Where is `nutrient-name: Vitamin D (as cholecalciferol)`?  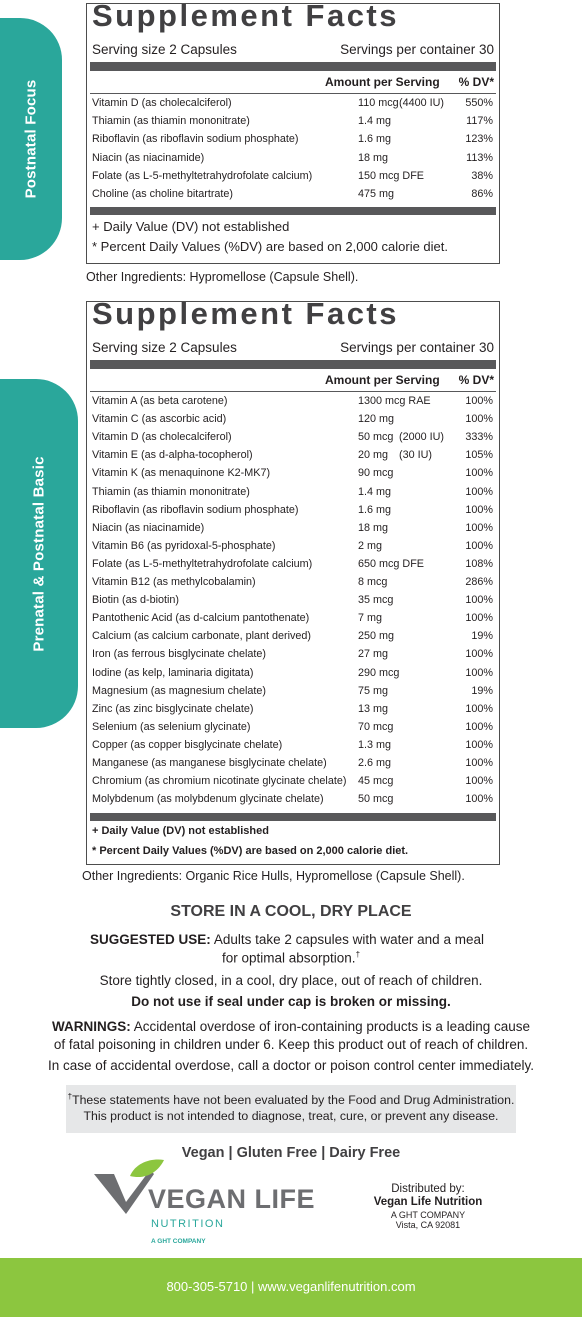
nutrient-name: Vitamin D (as cholecalciferol) is located at coordinates (162, 103).